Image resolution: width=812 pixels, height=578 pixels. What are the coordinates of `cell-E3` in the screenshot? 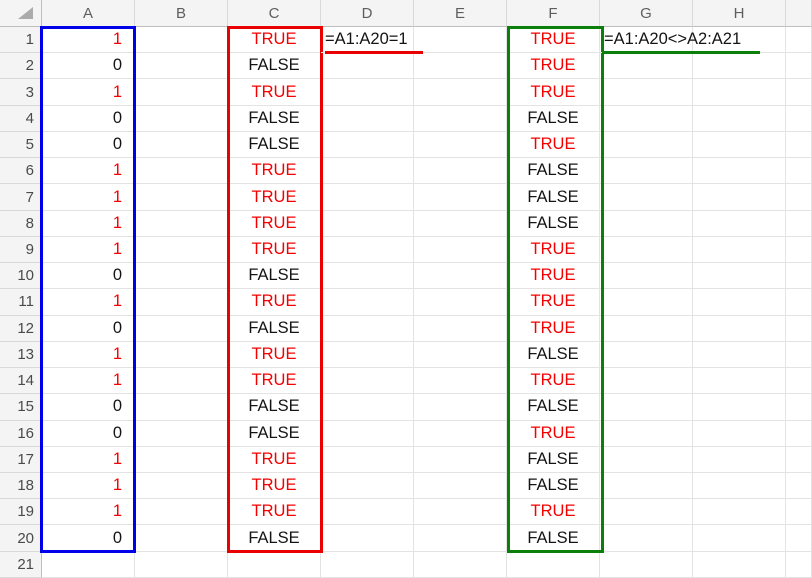 It's located at (460, 92).